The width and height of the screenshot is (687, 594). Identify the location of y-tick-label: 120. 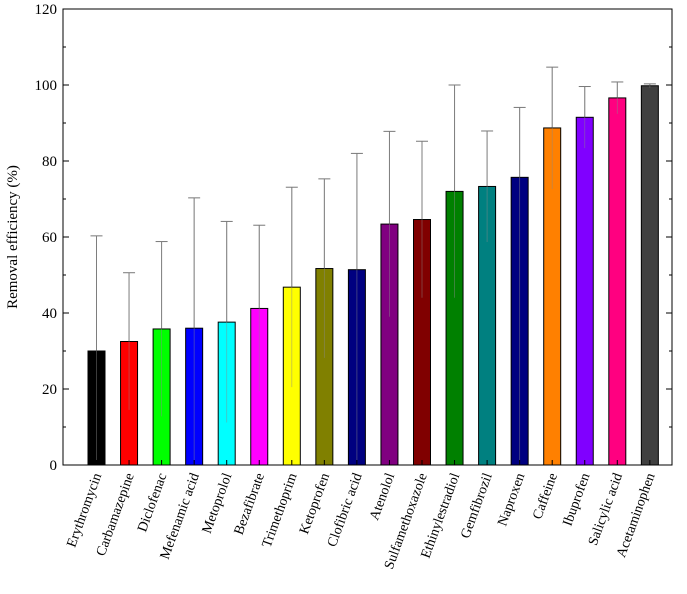
(46, 10).